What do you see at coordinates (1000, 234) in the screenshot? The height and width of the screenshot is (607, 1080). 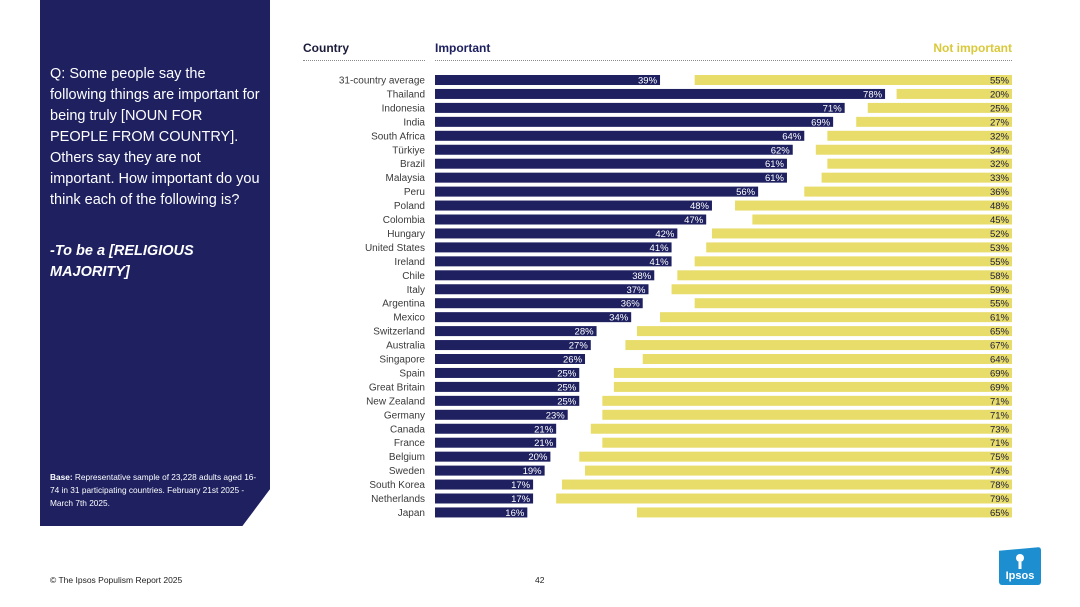 I see `value-label-not-important: 52%` at bounding box center [1000, 234].